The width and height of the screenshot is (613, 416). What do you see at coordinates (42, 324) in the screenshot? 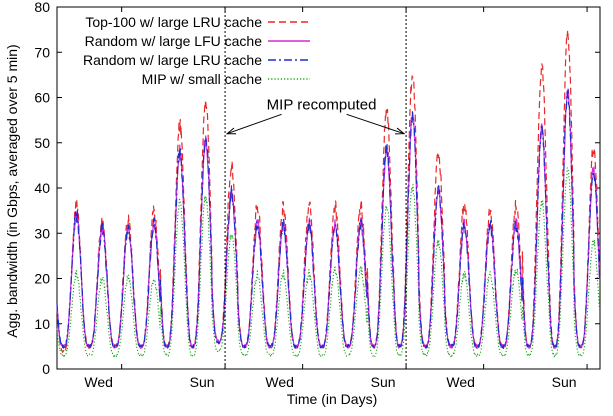
I see `y-tick-label: 10` at bounding box center [42, 324].